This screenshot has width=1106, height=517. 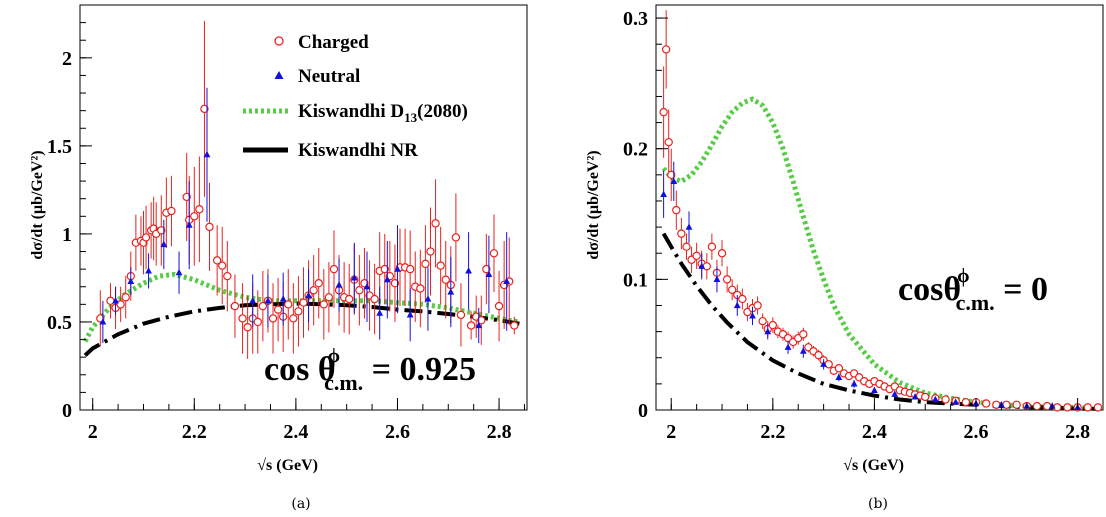 What do you see at coordinates (643, 411) in the screenshot?
I see `panel-b-ytick-label: 0` at bounding box center [643, 411].